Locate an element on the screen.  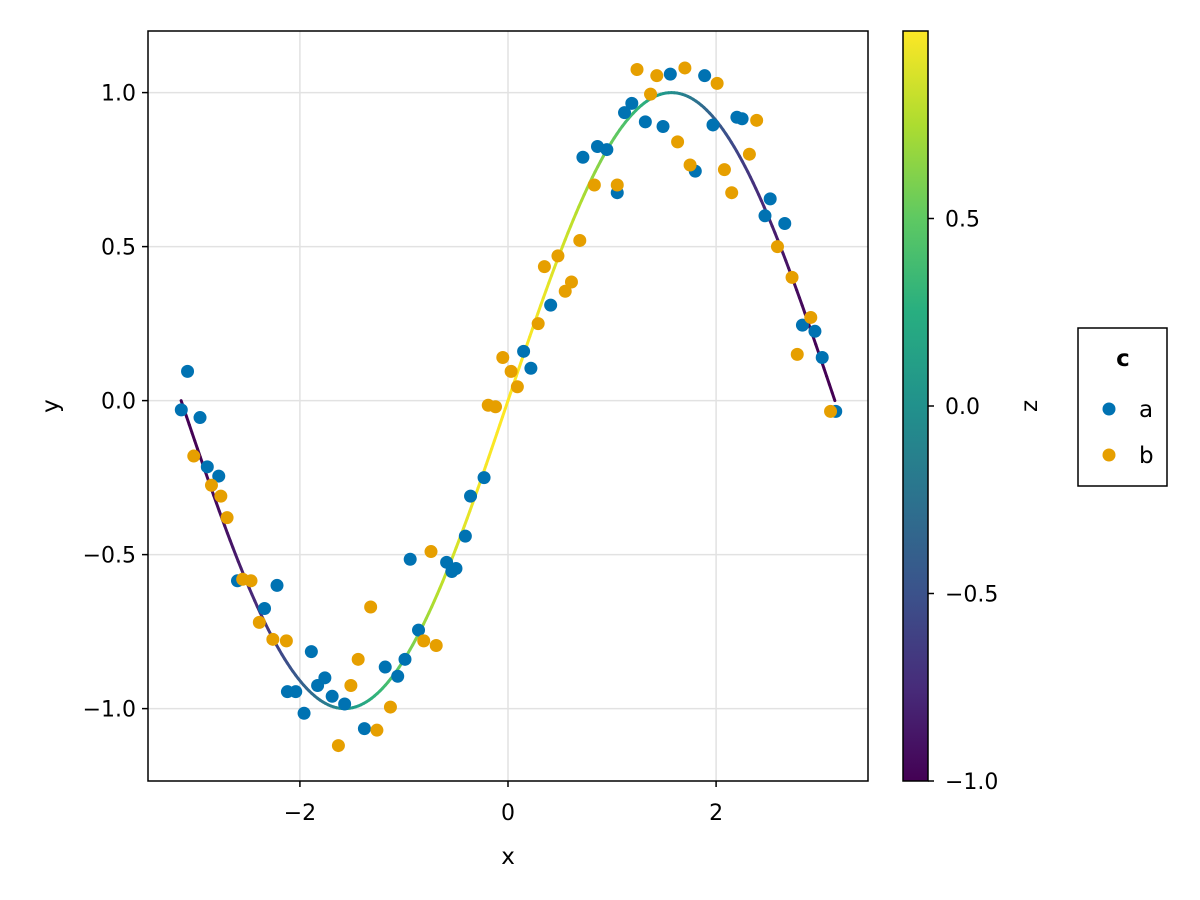
legend-box is located at coordinates (1122, 407).